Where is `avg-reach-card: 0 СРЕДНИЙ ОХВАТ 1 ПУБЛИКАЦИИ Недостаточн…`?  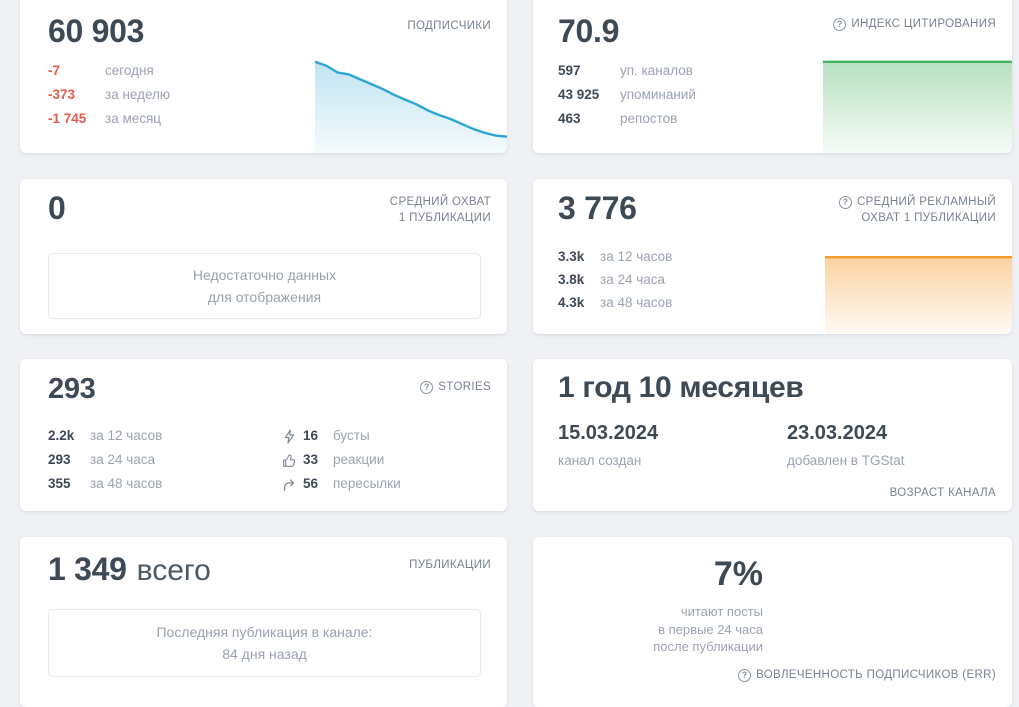
avg-reach-card: 0 СРЕДНИЙ ОХВАТ 1 ПУБЛИКАЦИИ Недостаточн… is located at coordinates (263, 256).